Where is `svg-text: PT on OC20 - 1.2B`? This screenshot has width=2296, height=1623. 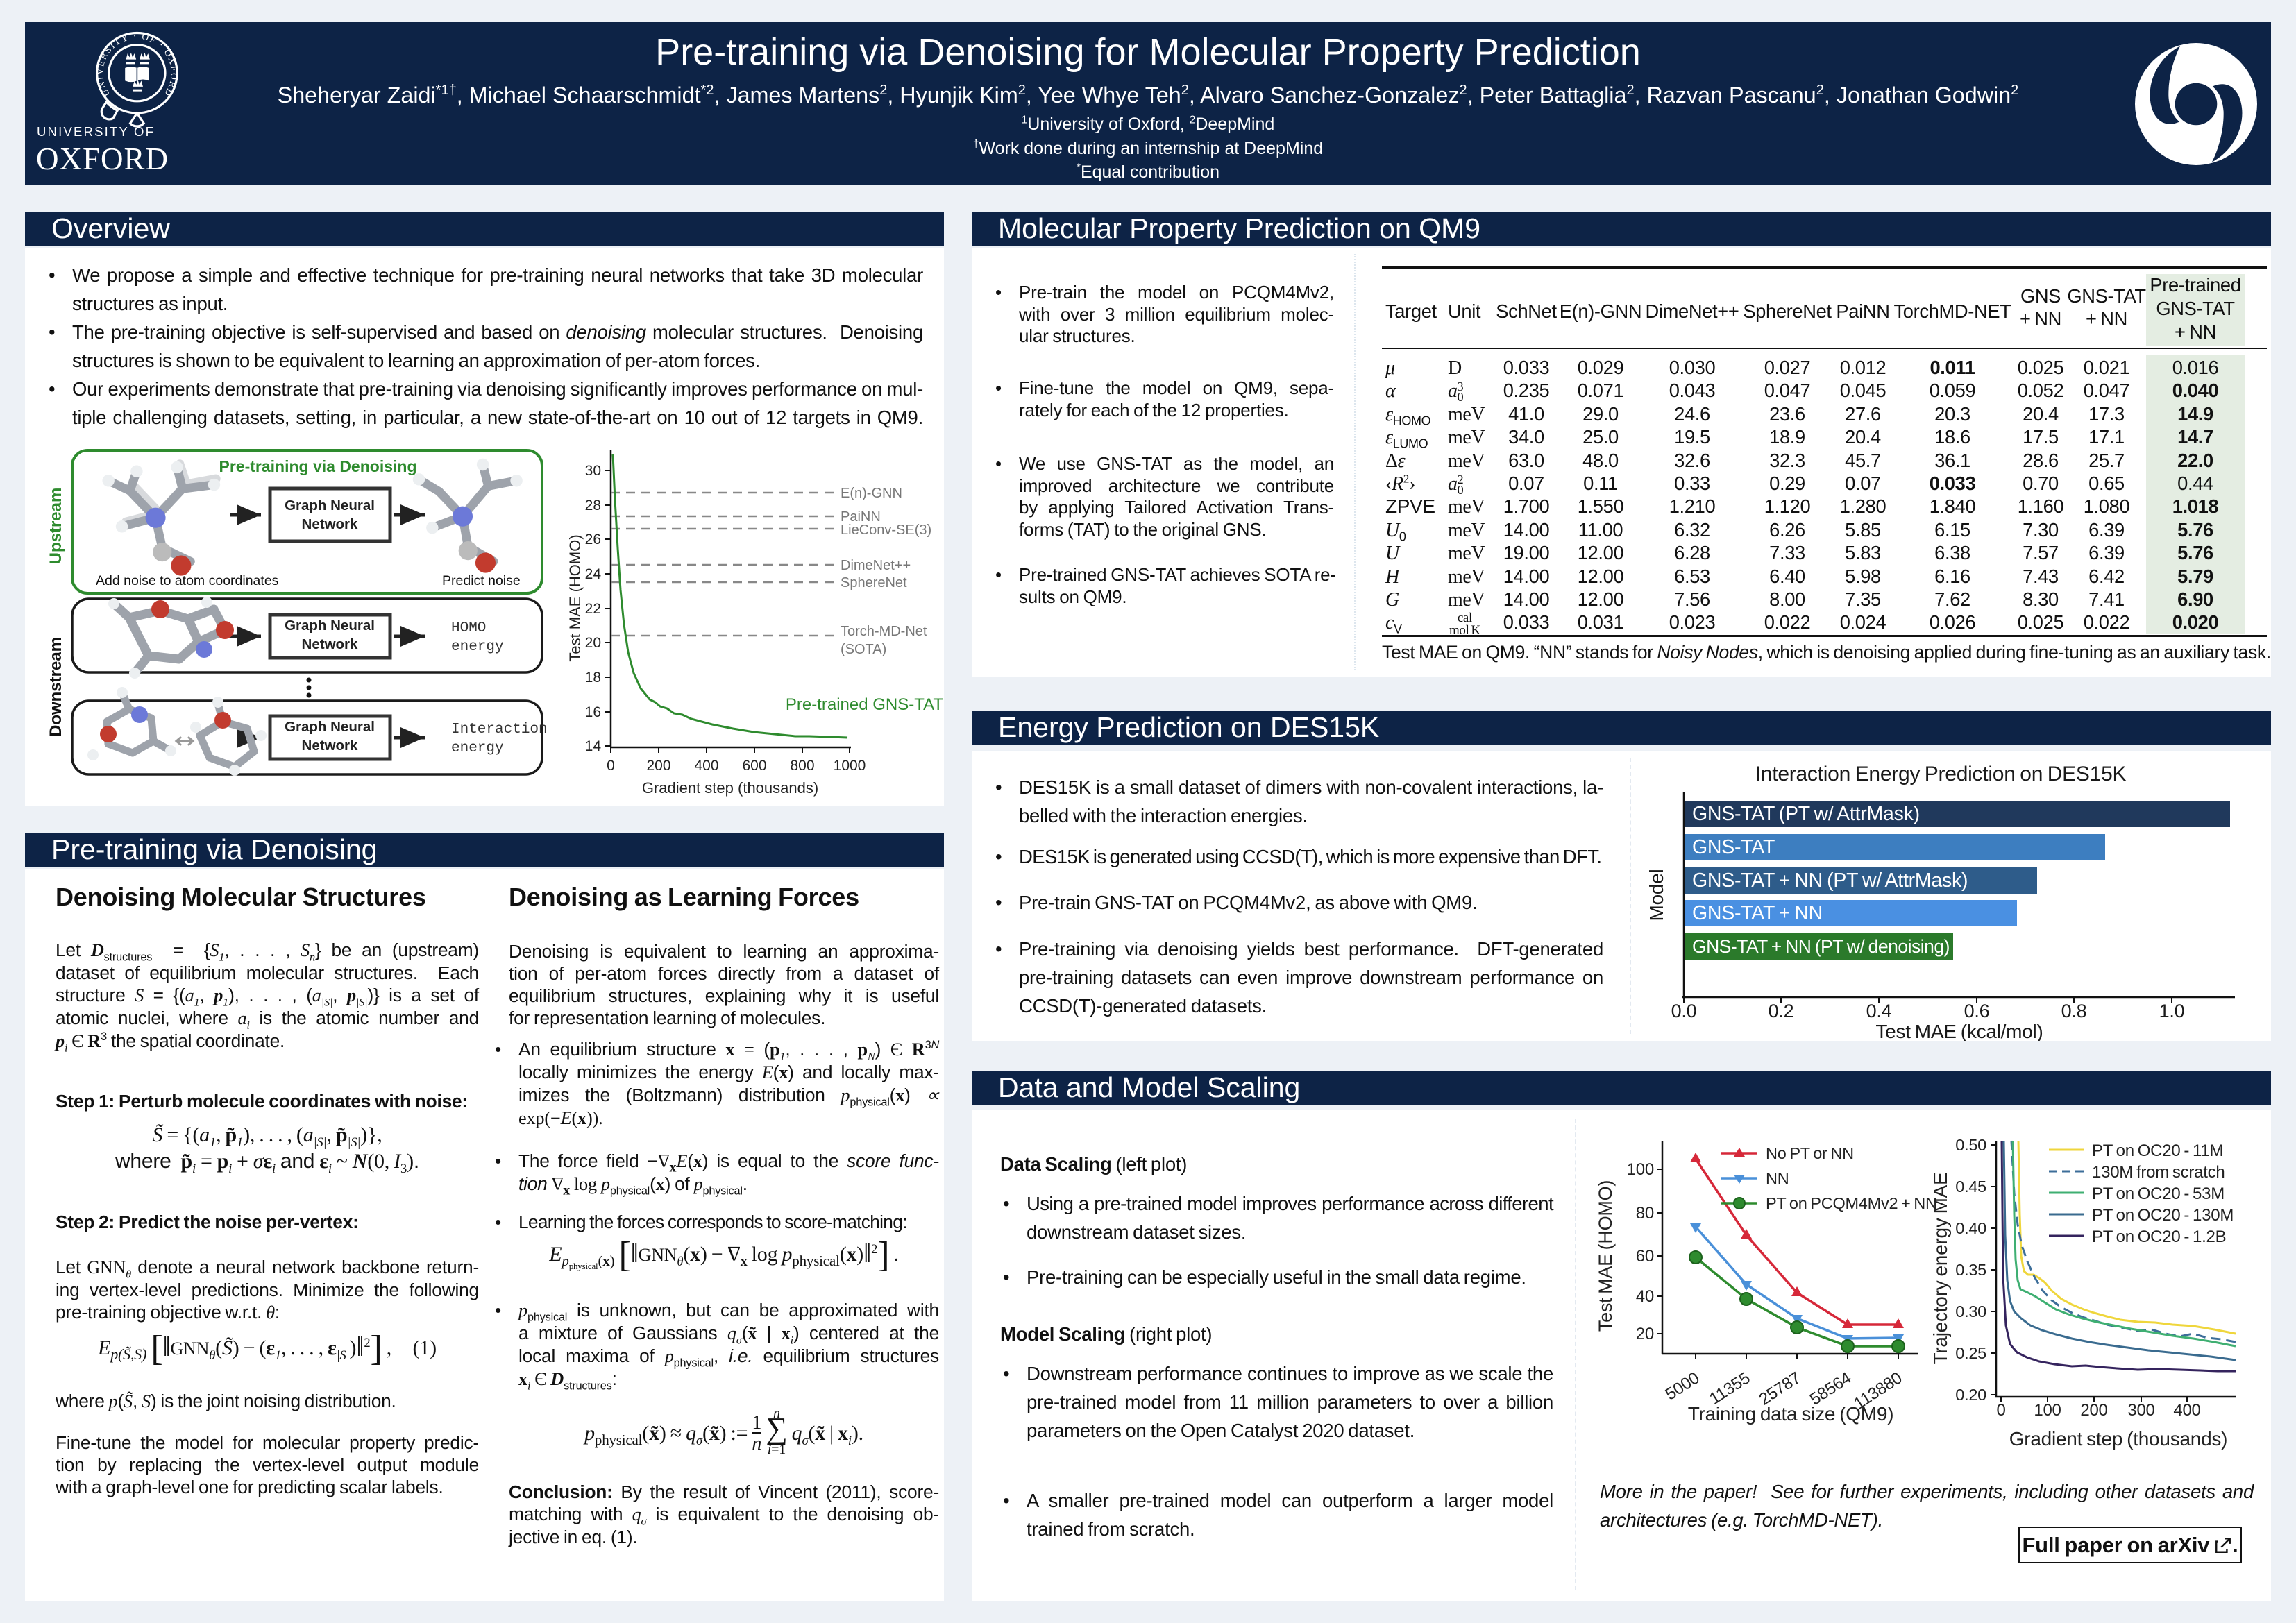 svg-text: PT on OC20 - 1.2B is located at coordinates (2159, 1236).